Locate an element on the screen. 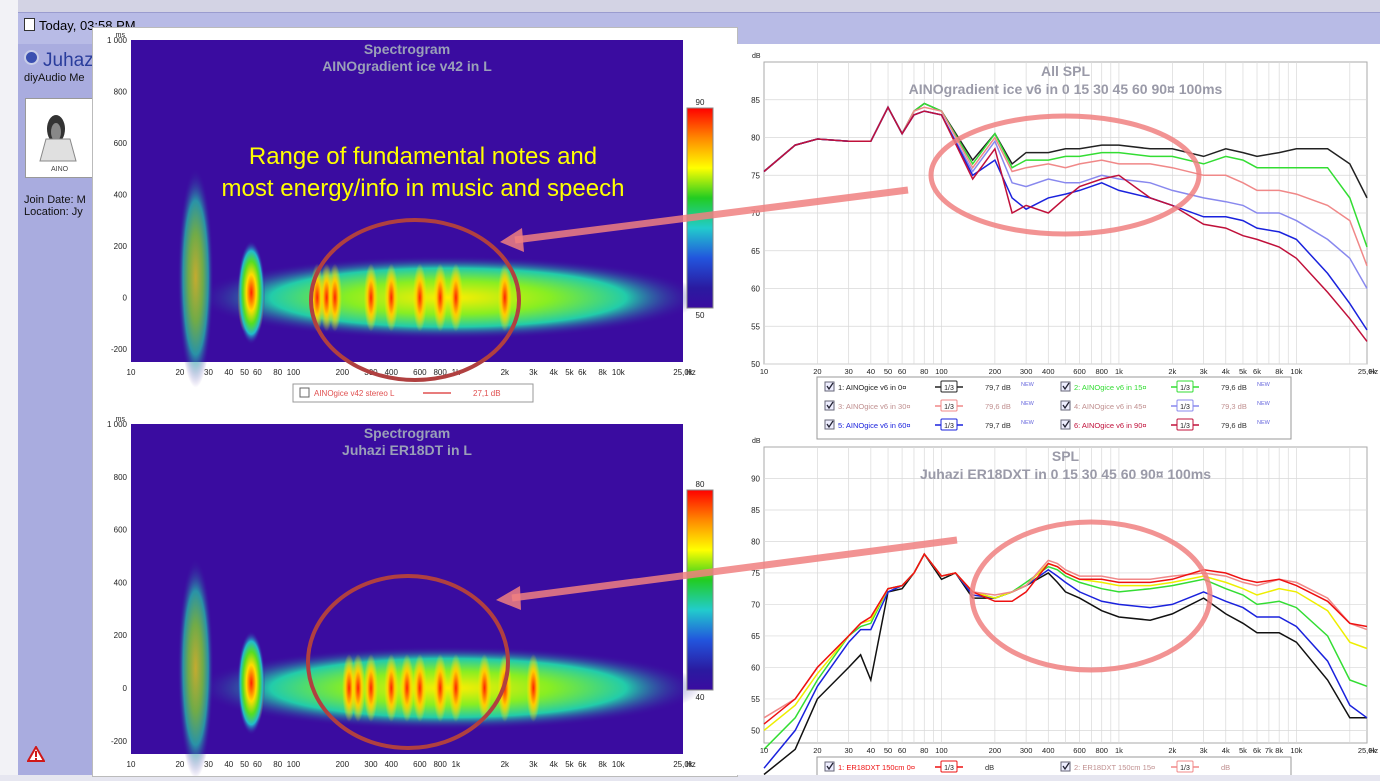  x-tick-label: 6k is located at coordinates (1257, 750).